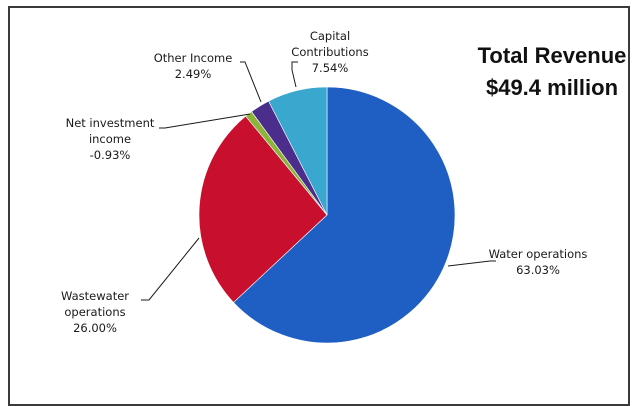 The height and width of the screenshot is (406, 640). What do you see at coordinates (95, 296) in the screenshot?
I see `slice-label-1-line-0: Wastewater` at bounding box center [95, 296].